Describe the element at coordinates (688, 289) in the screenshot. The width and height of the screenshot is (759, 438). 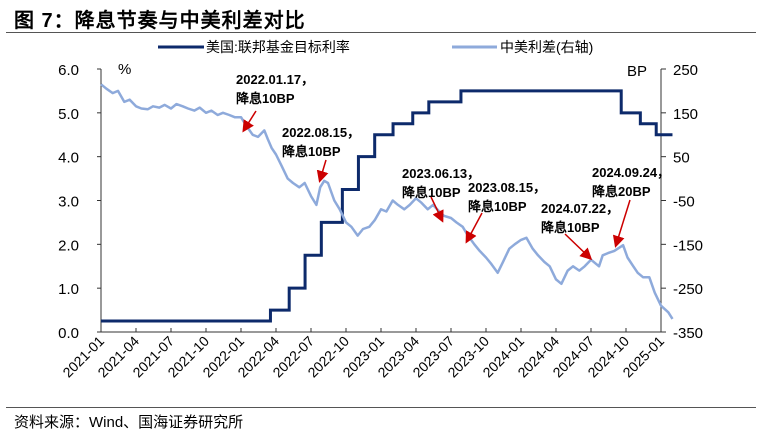
I see `right-tick-label: -250` at that location.